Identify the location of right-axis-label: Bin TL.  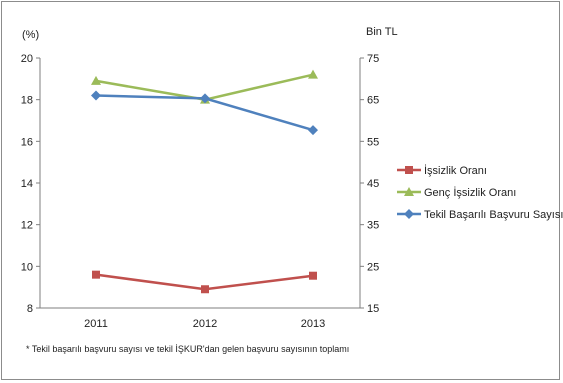
(382, 32).